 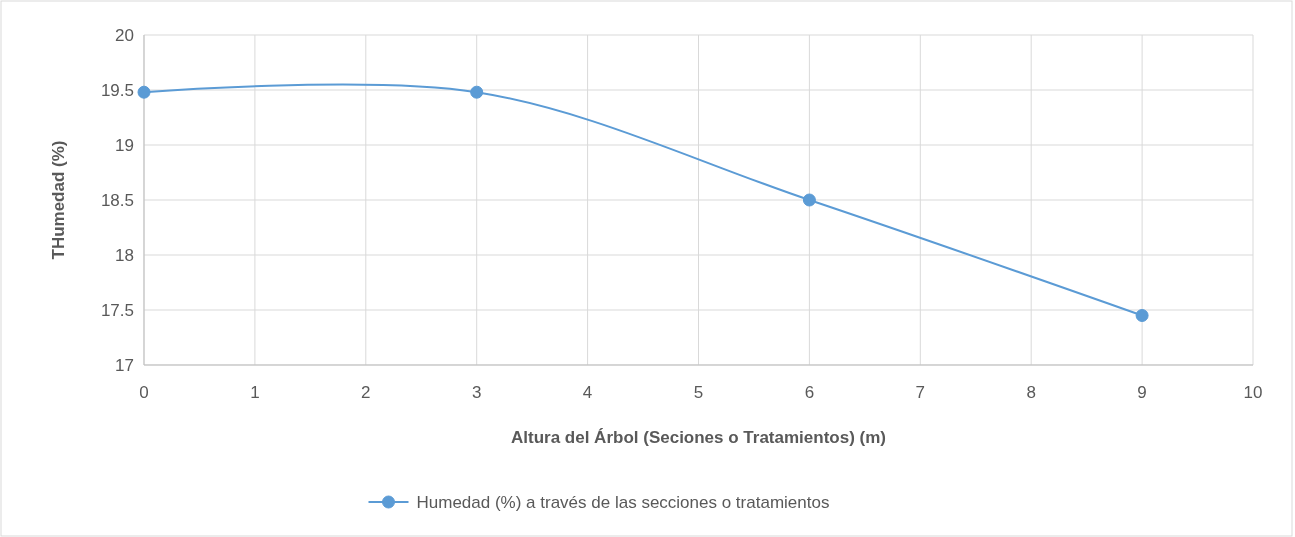 What do you see at coordinates (587, 392) in the screenshot?
I see `x-tick-label: 4` at bounding box center [587, 392].